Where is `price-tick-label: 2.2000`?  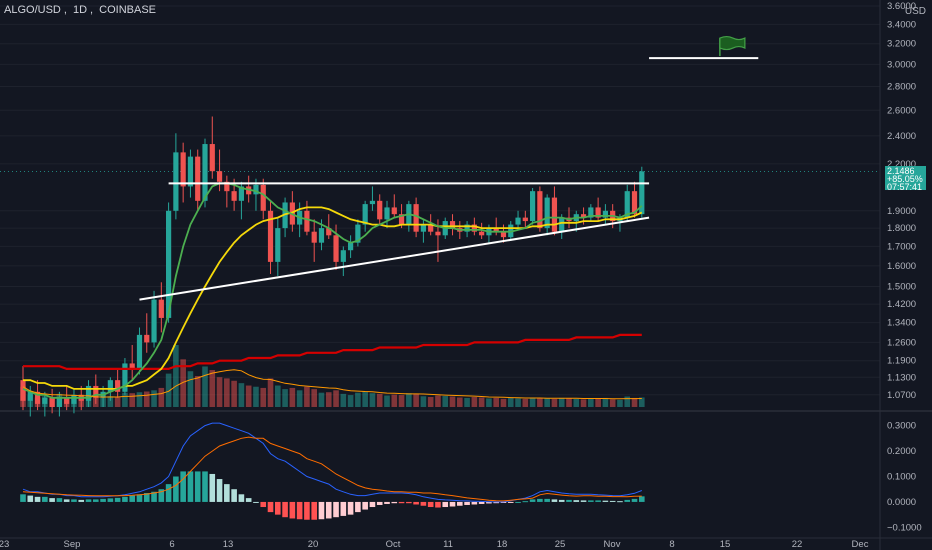 price-tick-label: 2.2000 is located at coordinates (901, 164).